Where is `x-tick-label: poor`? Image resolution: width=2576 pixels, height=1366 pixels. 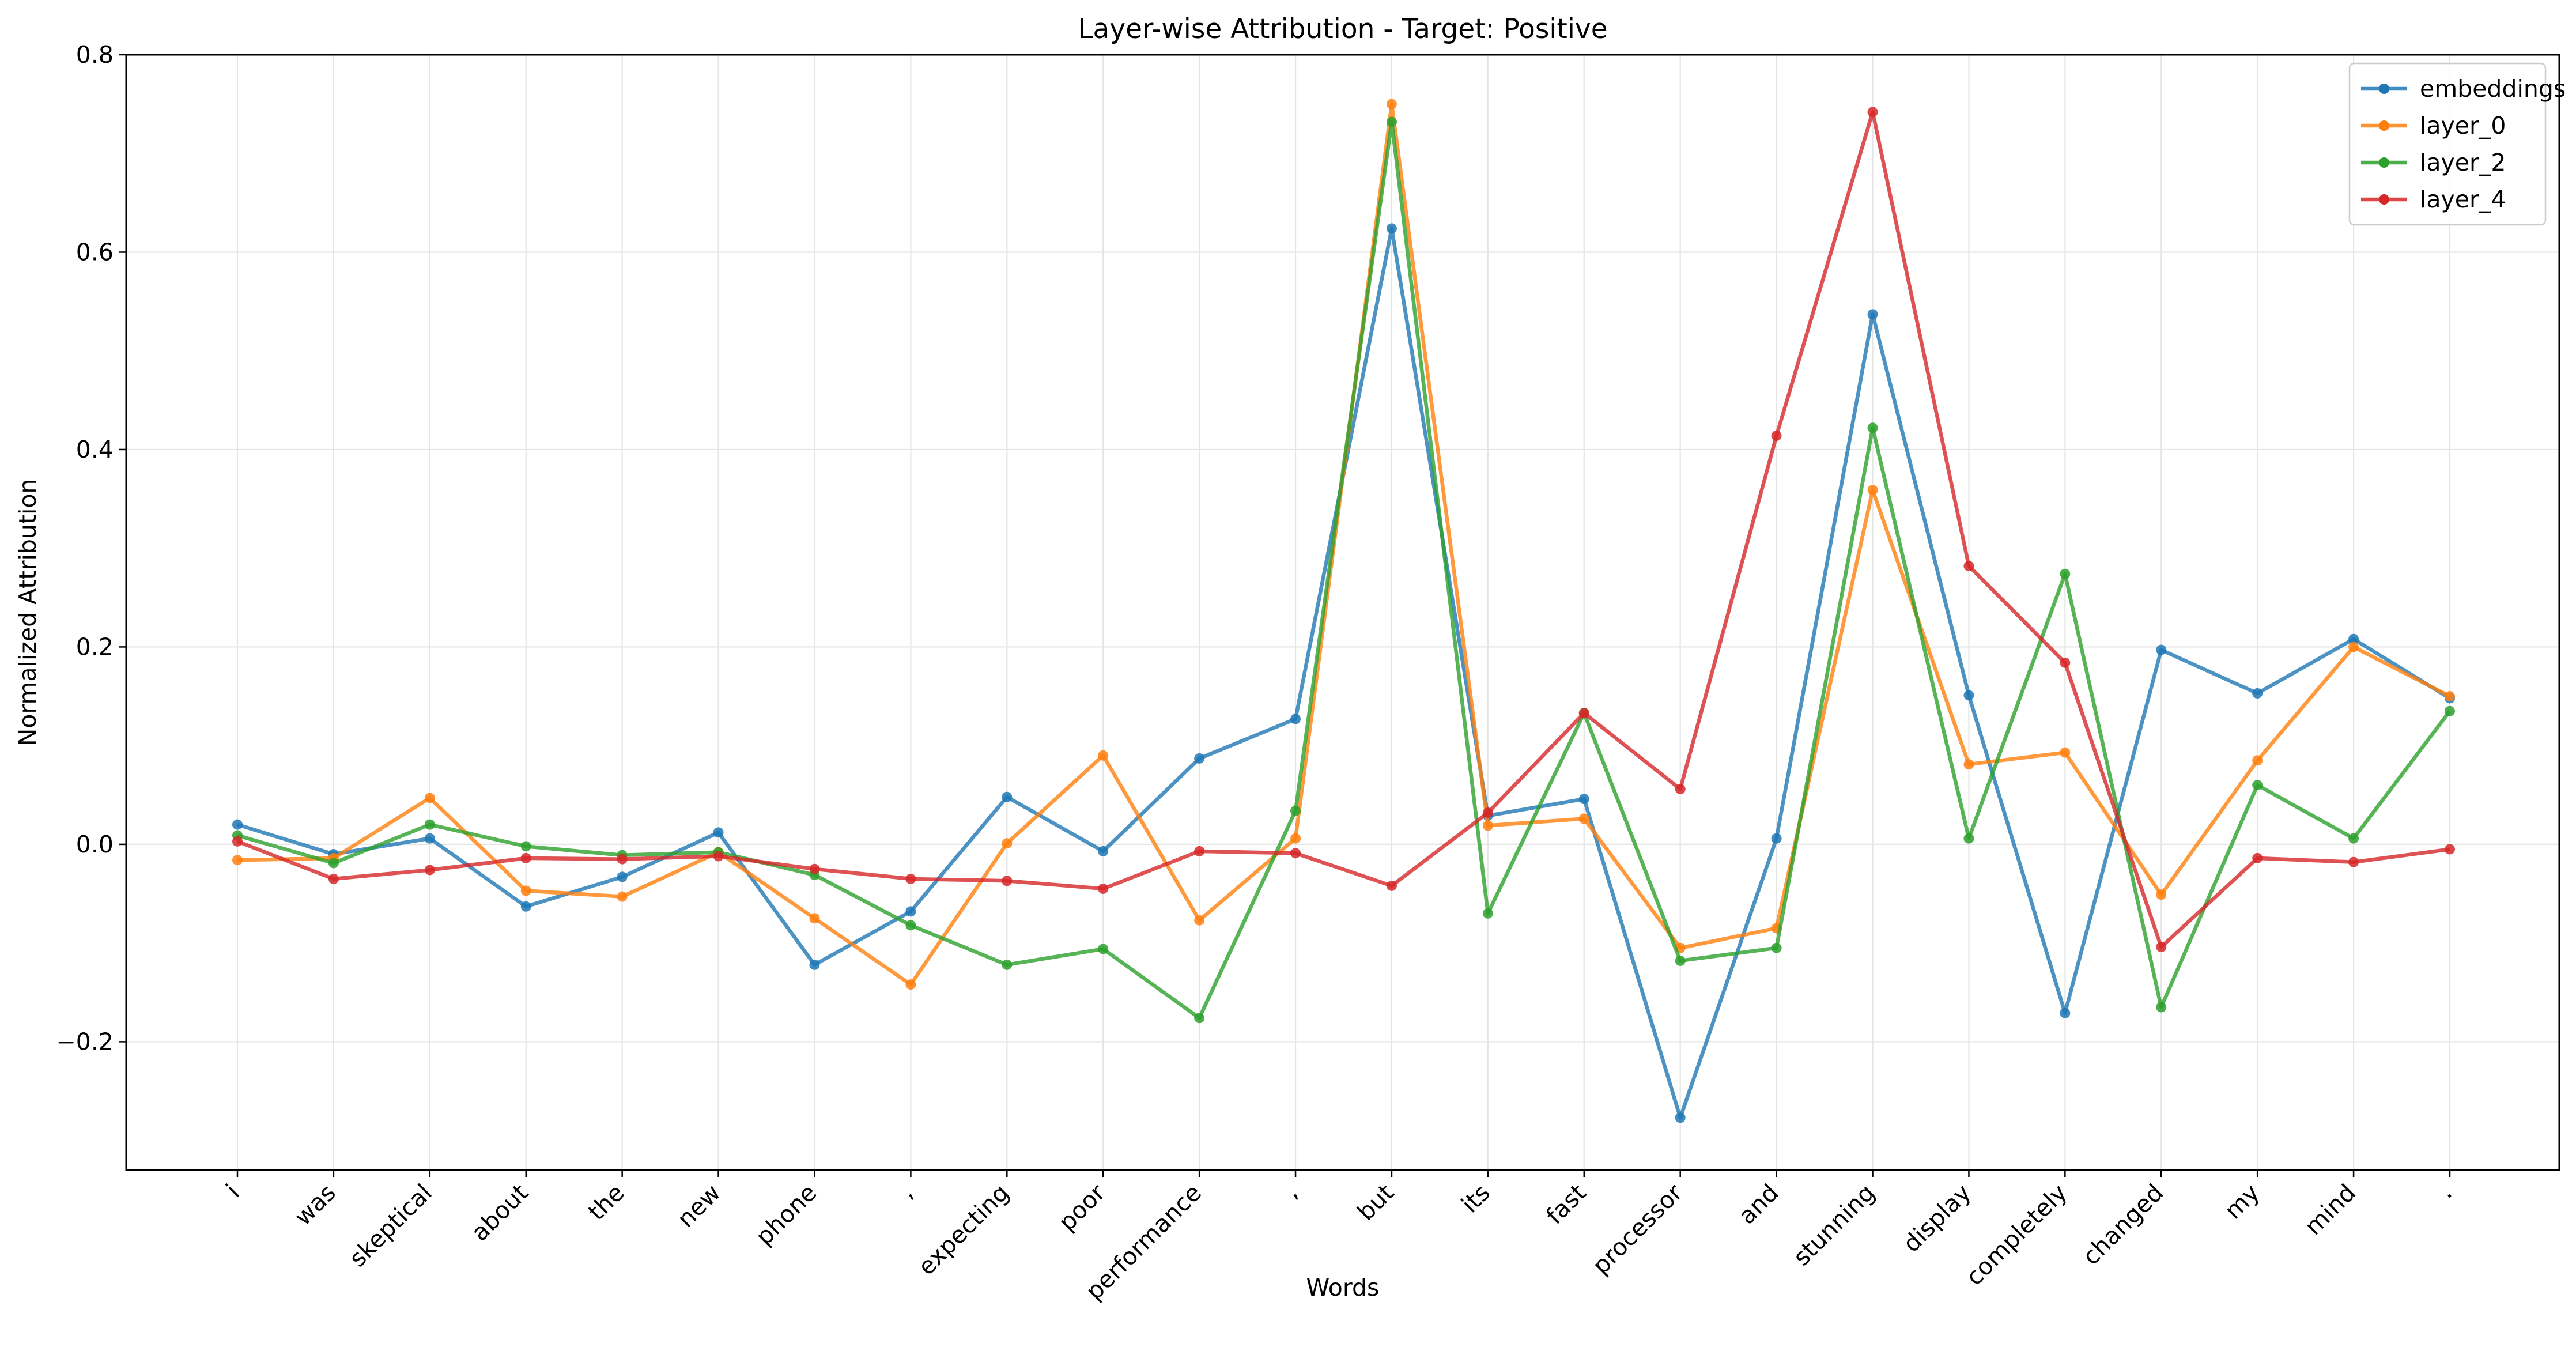 x-tick-label: poor is located at coordinates (1082, 1207).